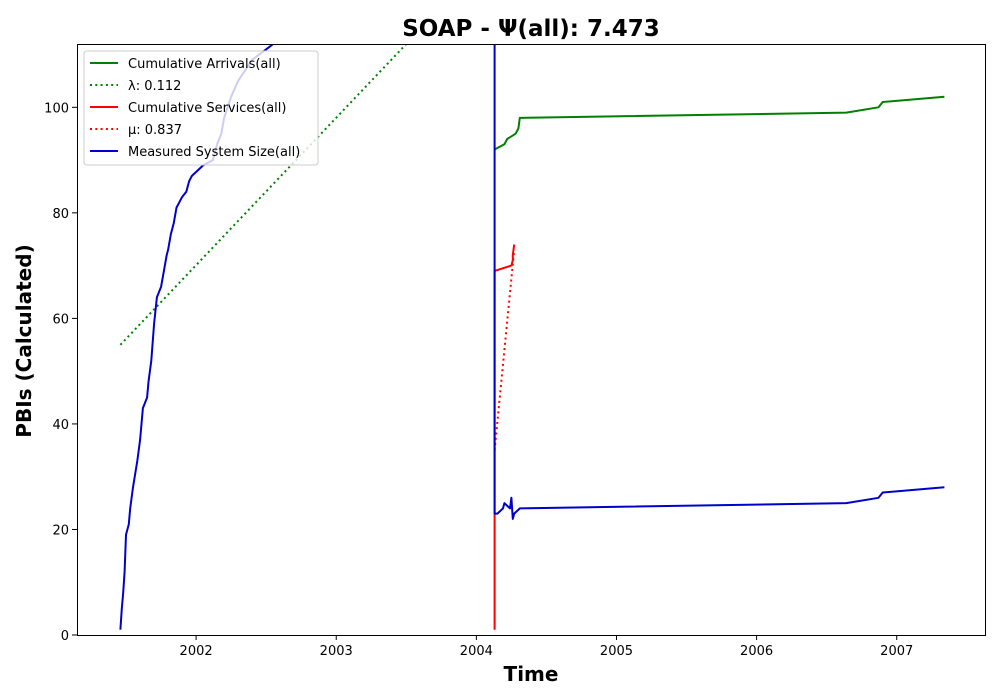 The width and height of the screenshot is (1000, 700). What do you see at coordinates (154, 86) in the screenshot?
I see `legend-label: λ: 0.112` at bounding box center [154, 86].